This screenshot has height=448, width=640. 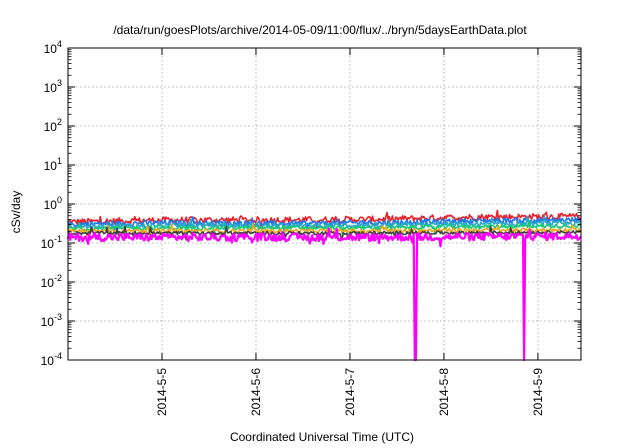 What do you see at coordinates (53, 203) in the screenshot?
I see `y-tick-label: 10⁰` at bounding box center [53, 203].